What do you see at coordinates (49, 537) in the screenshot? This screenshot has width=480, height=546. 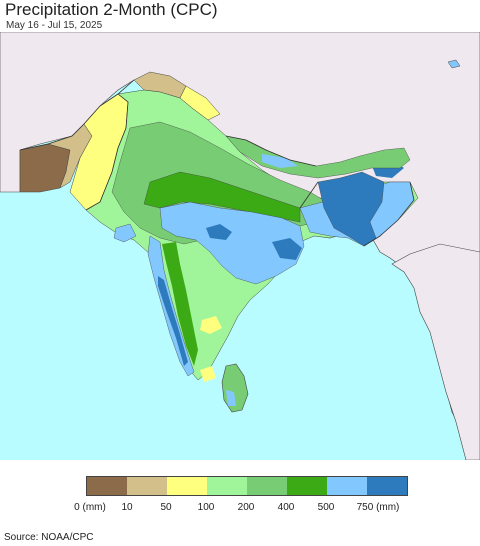 I see `source-credit: Source: NOAA/CPC` at bounding box center [49, 537].